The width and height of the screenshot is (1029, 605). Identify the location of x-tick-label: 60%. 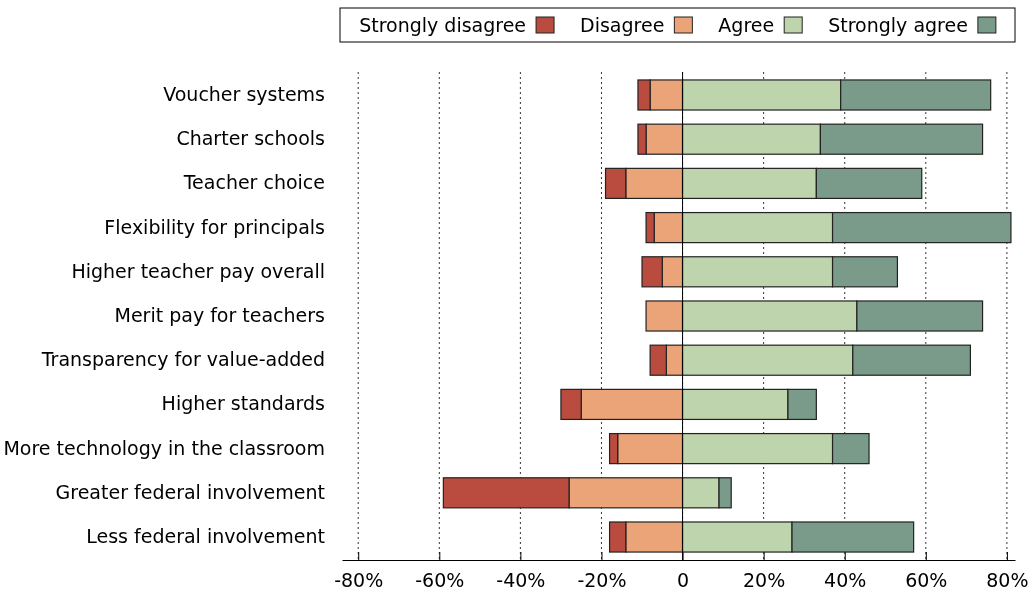
(926, 580).